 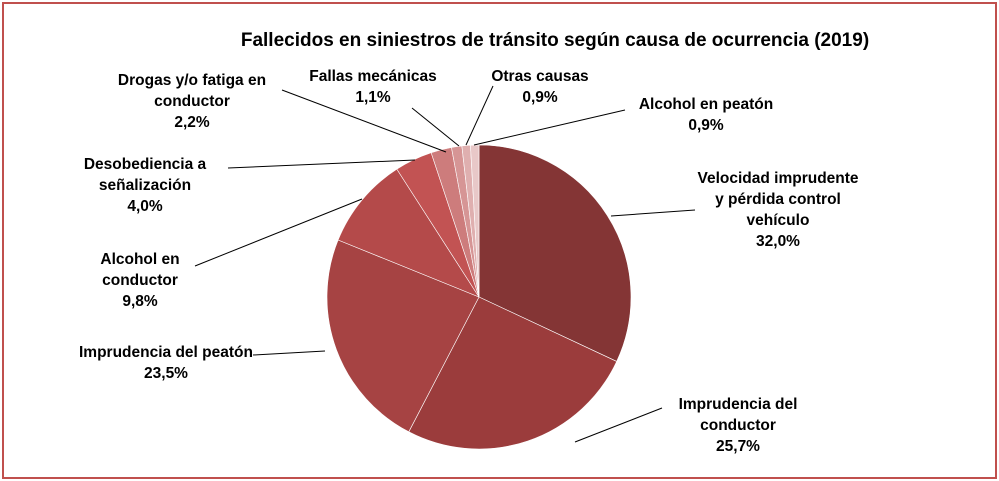 I want to click on category-label: Otras causas, so click(x=540, y=76).